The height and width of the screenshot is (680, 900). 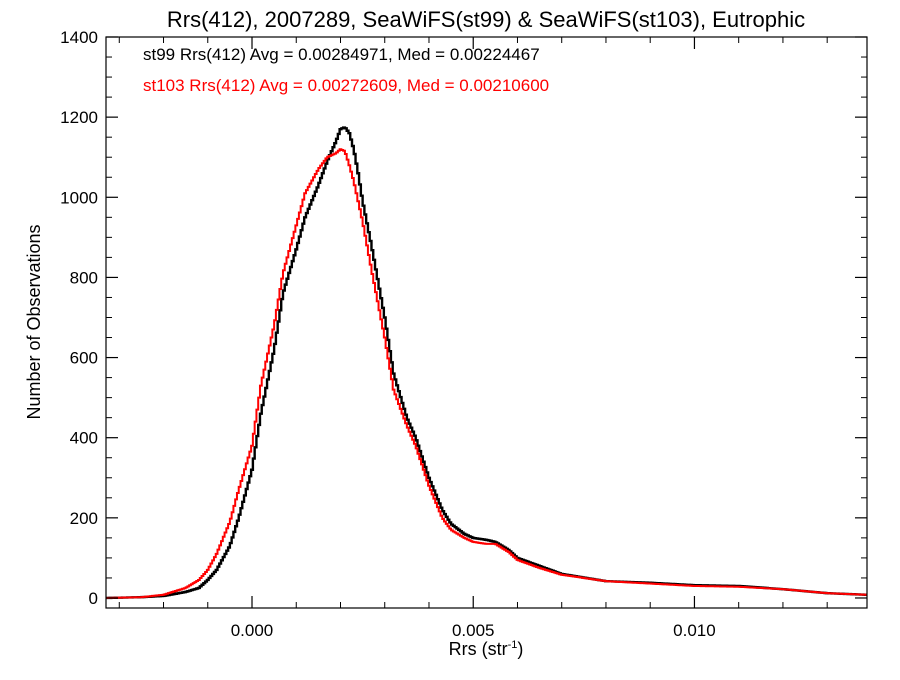 I want to click on y-tick-label: 600, so click(x=84, y=358).